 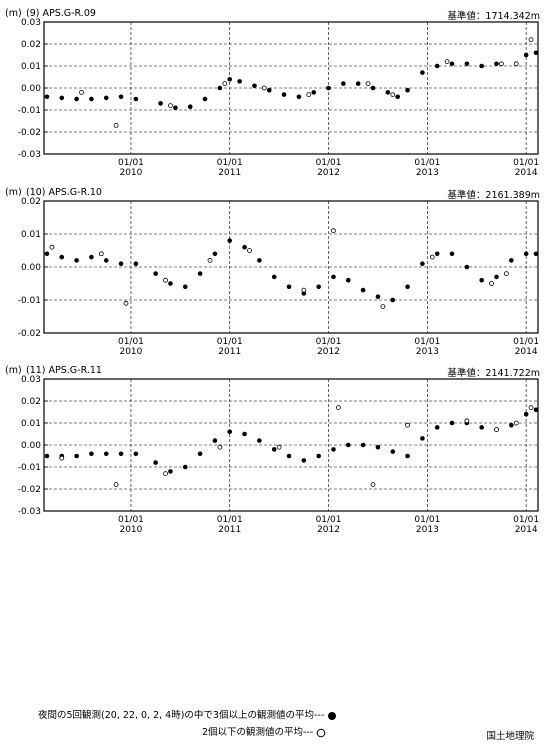 I want to click on filled-circle-icon, so click(x=332, y=715).